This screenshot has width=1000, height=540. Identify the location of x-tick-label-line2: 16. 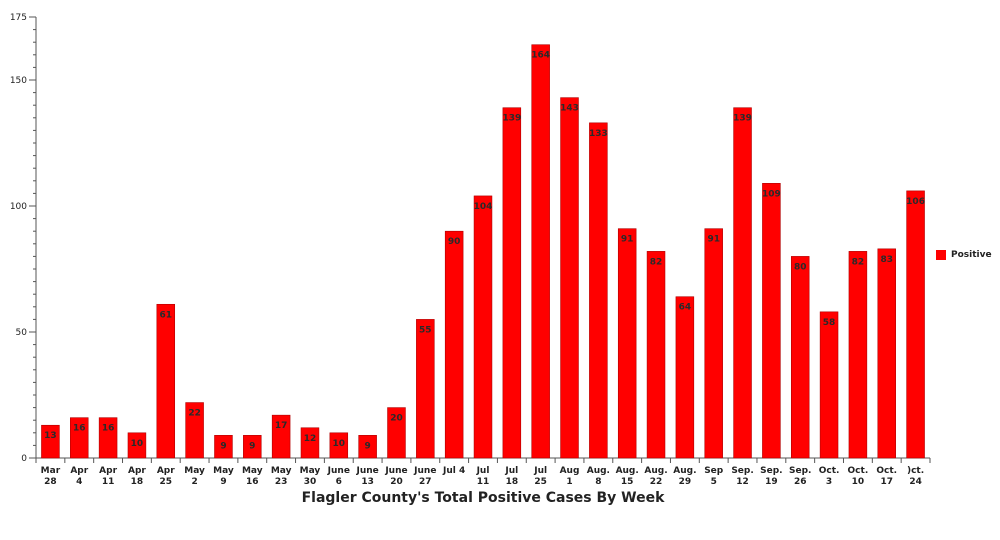
(252, 482).